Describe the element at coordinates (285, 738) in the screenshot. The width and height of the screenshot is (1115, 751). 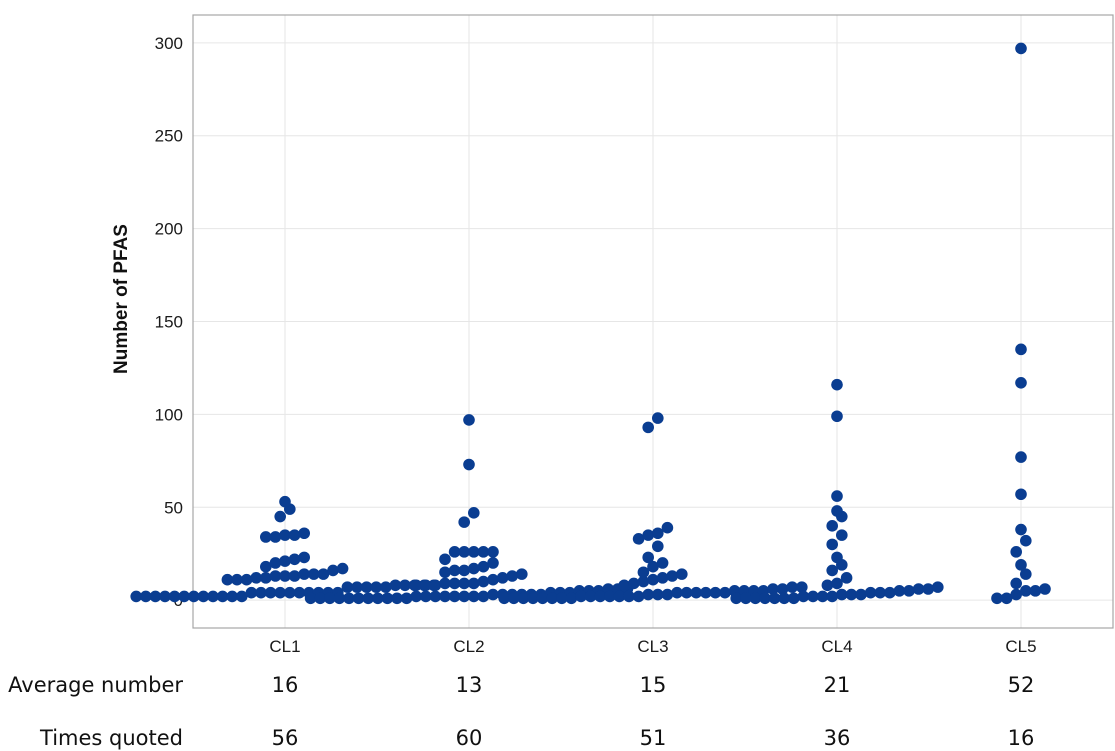
I see `times-quoted-value: 56` at that location.